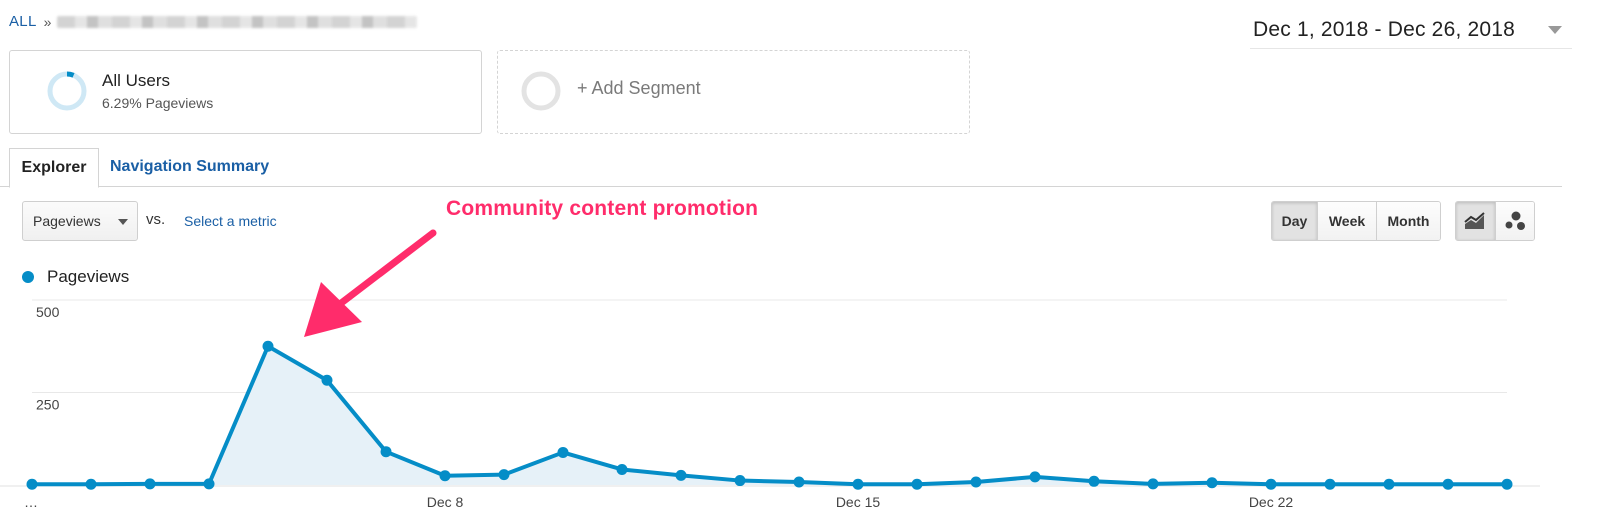 Image resolution: width=1600 pixels, height=529 pixels. I want to click on day-button: Day, so click(1294, 221).